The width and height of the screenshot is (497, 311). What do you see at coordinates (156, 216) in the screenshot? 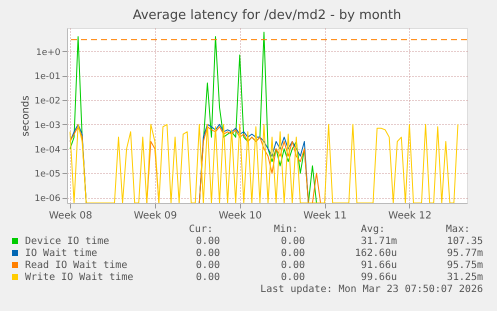
I see `x-tick-label: Week 09` at bounding box center [156, 216].